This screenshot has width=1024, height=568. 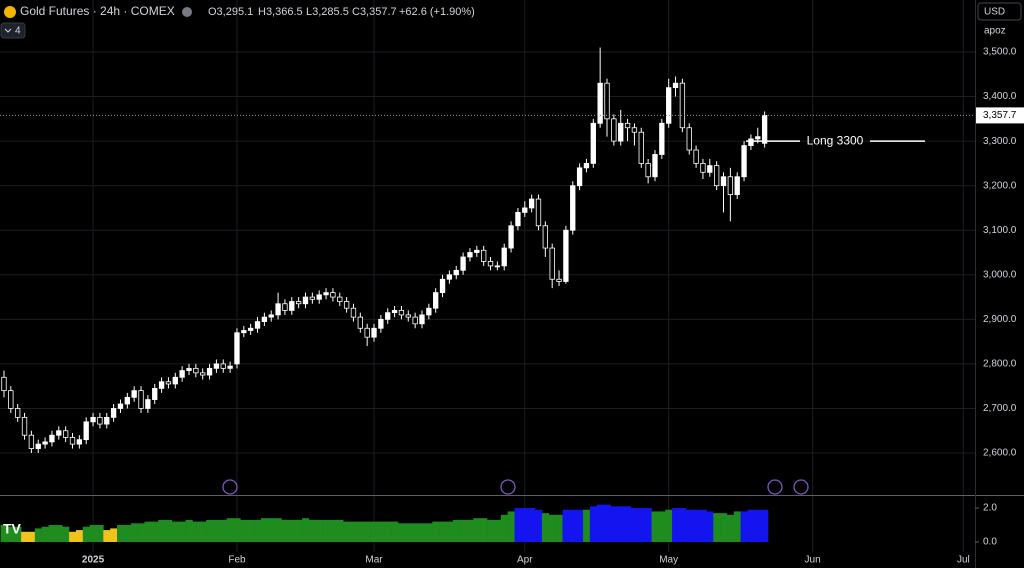 I want to click on y-tick-label: 3,300.0, so click(x=1000, y=141).